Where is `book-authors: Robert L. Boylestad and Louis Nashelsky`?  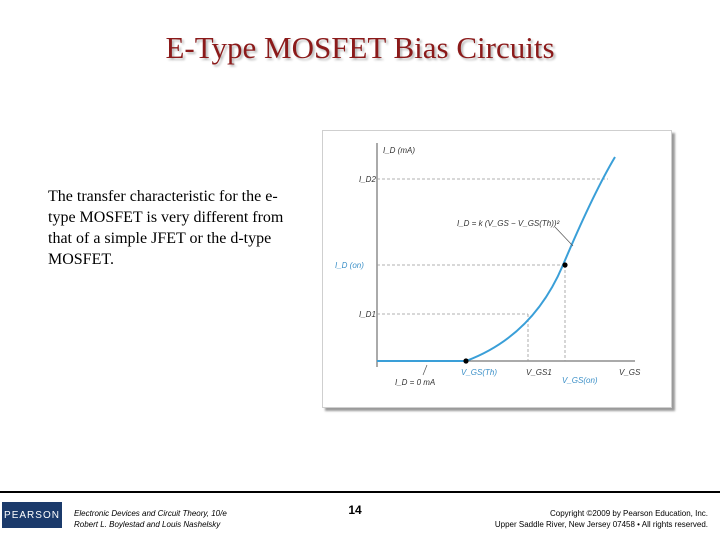
book-authors: Robert L. Boylestad and Louis Nashelsky is located at coordinates (147, 524).